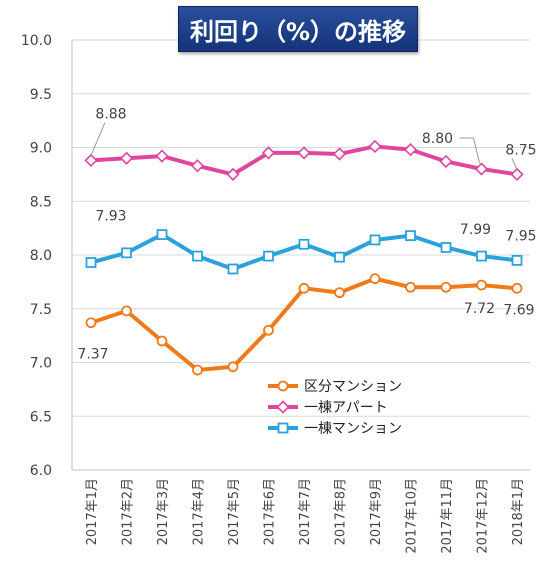  What do you see at coordinates (199, 511) in the screenshot?
I see `x-tick-label: 2017年4月` at bounding box center [199, 511].